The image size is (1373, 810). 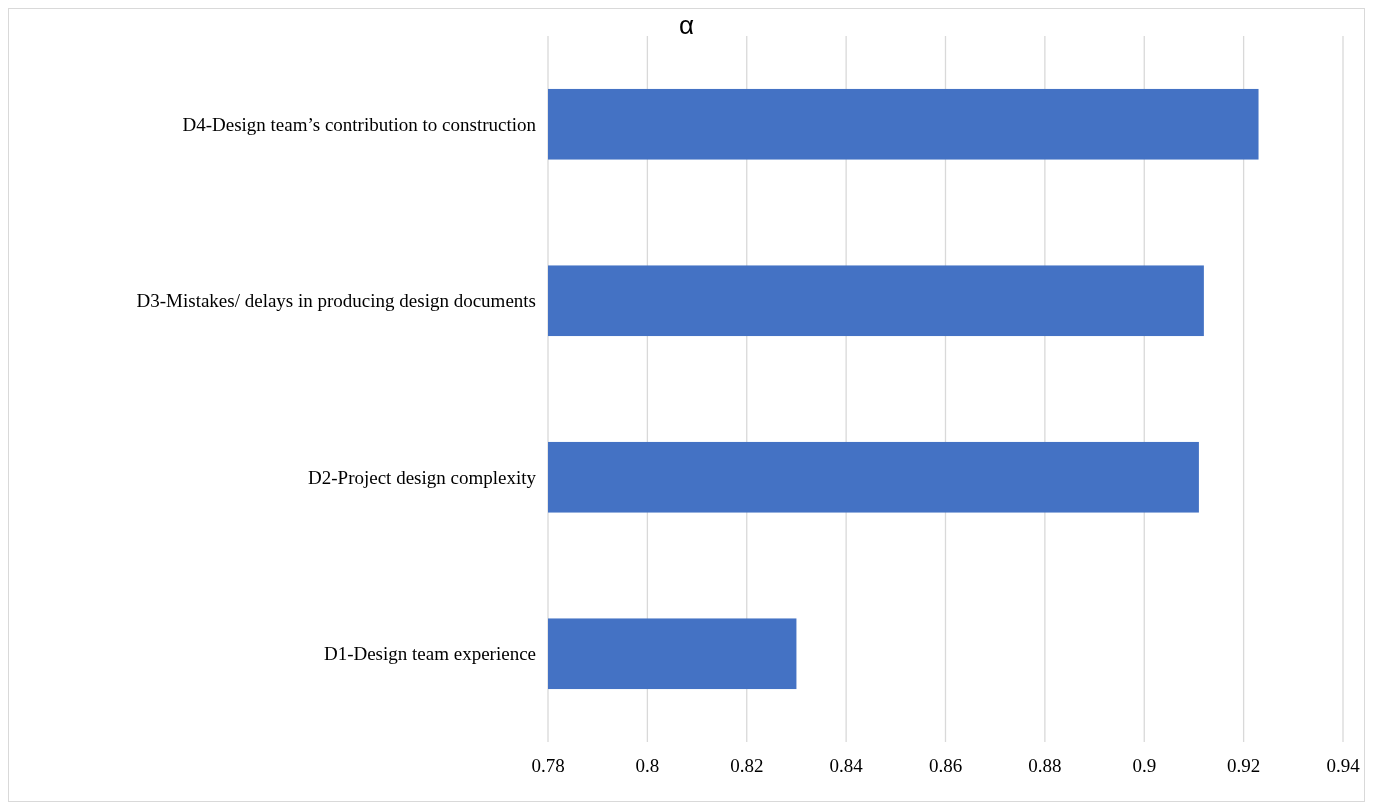 What do you see at coordinates (1244, 765) in the screenshot?
I see `x-tick-label: 0.92` at bounding box center [1244, 765].